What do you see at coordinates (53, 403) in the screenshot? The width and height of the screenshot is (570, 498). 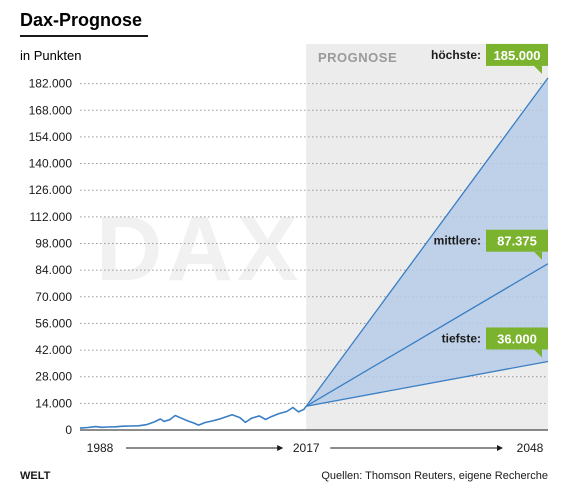 I see `y-tick-label: 14.000` at bounding box center [53, 403].